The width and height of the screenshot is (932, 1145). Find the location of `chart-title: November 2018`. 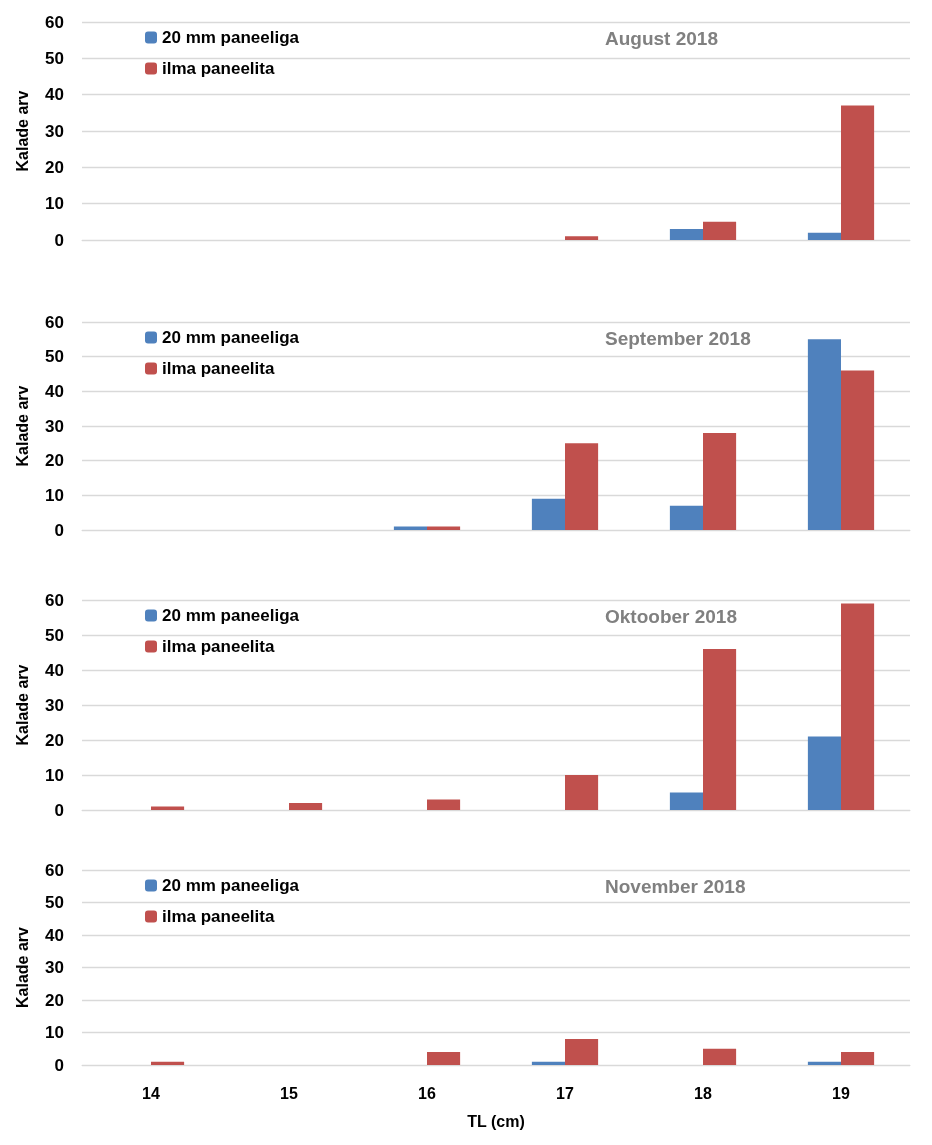

chart-title: November 2018 is located at coordinates (675, 886).